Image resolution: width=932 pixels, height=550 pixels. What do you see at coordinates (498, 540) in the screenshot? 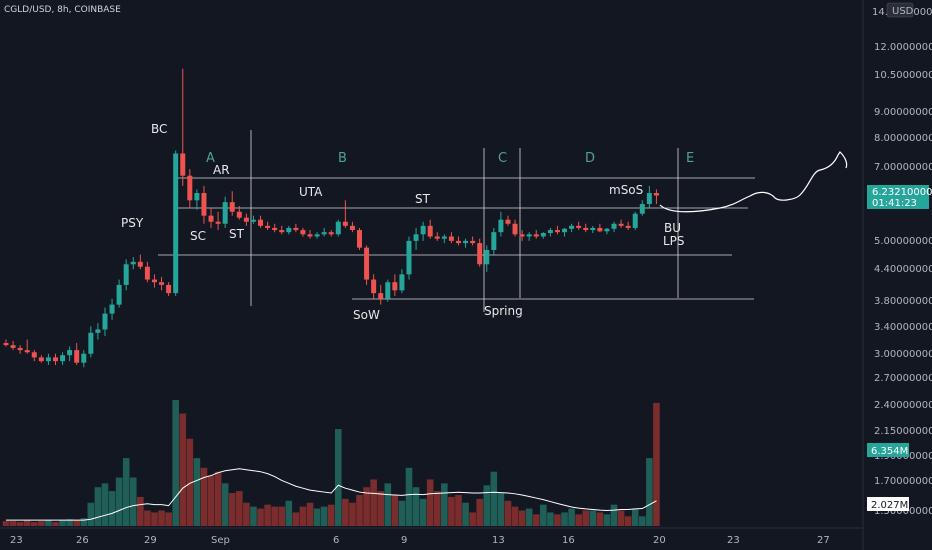
I see `time-label: 13` at bounding box center [498, 540].